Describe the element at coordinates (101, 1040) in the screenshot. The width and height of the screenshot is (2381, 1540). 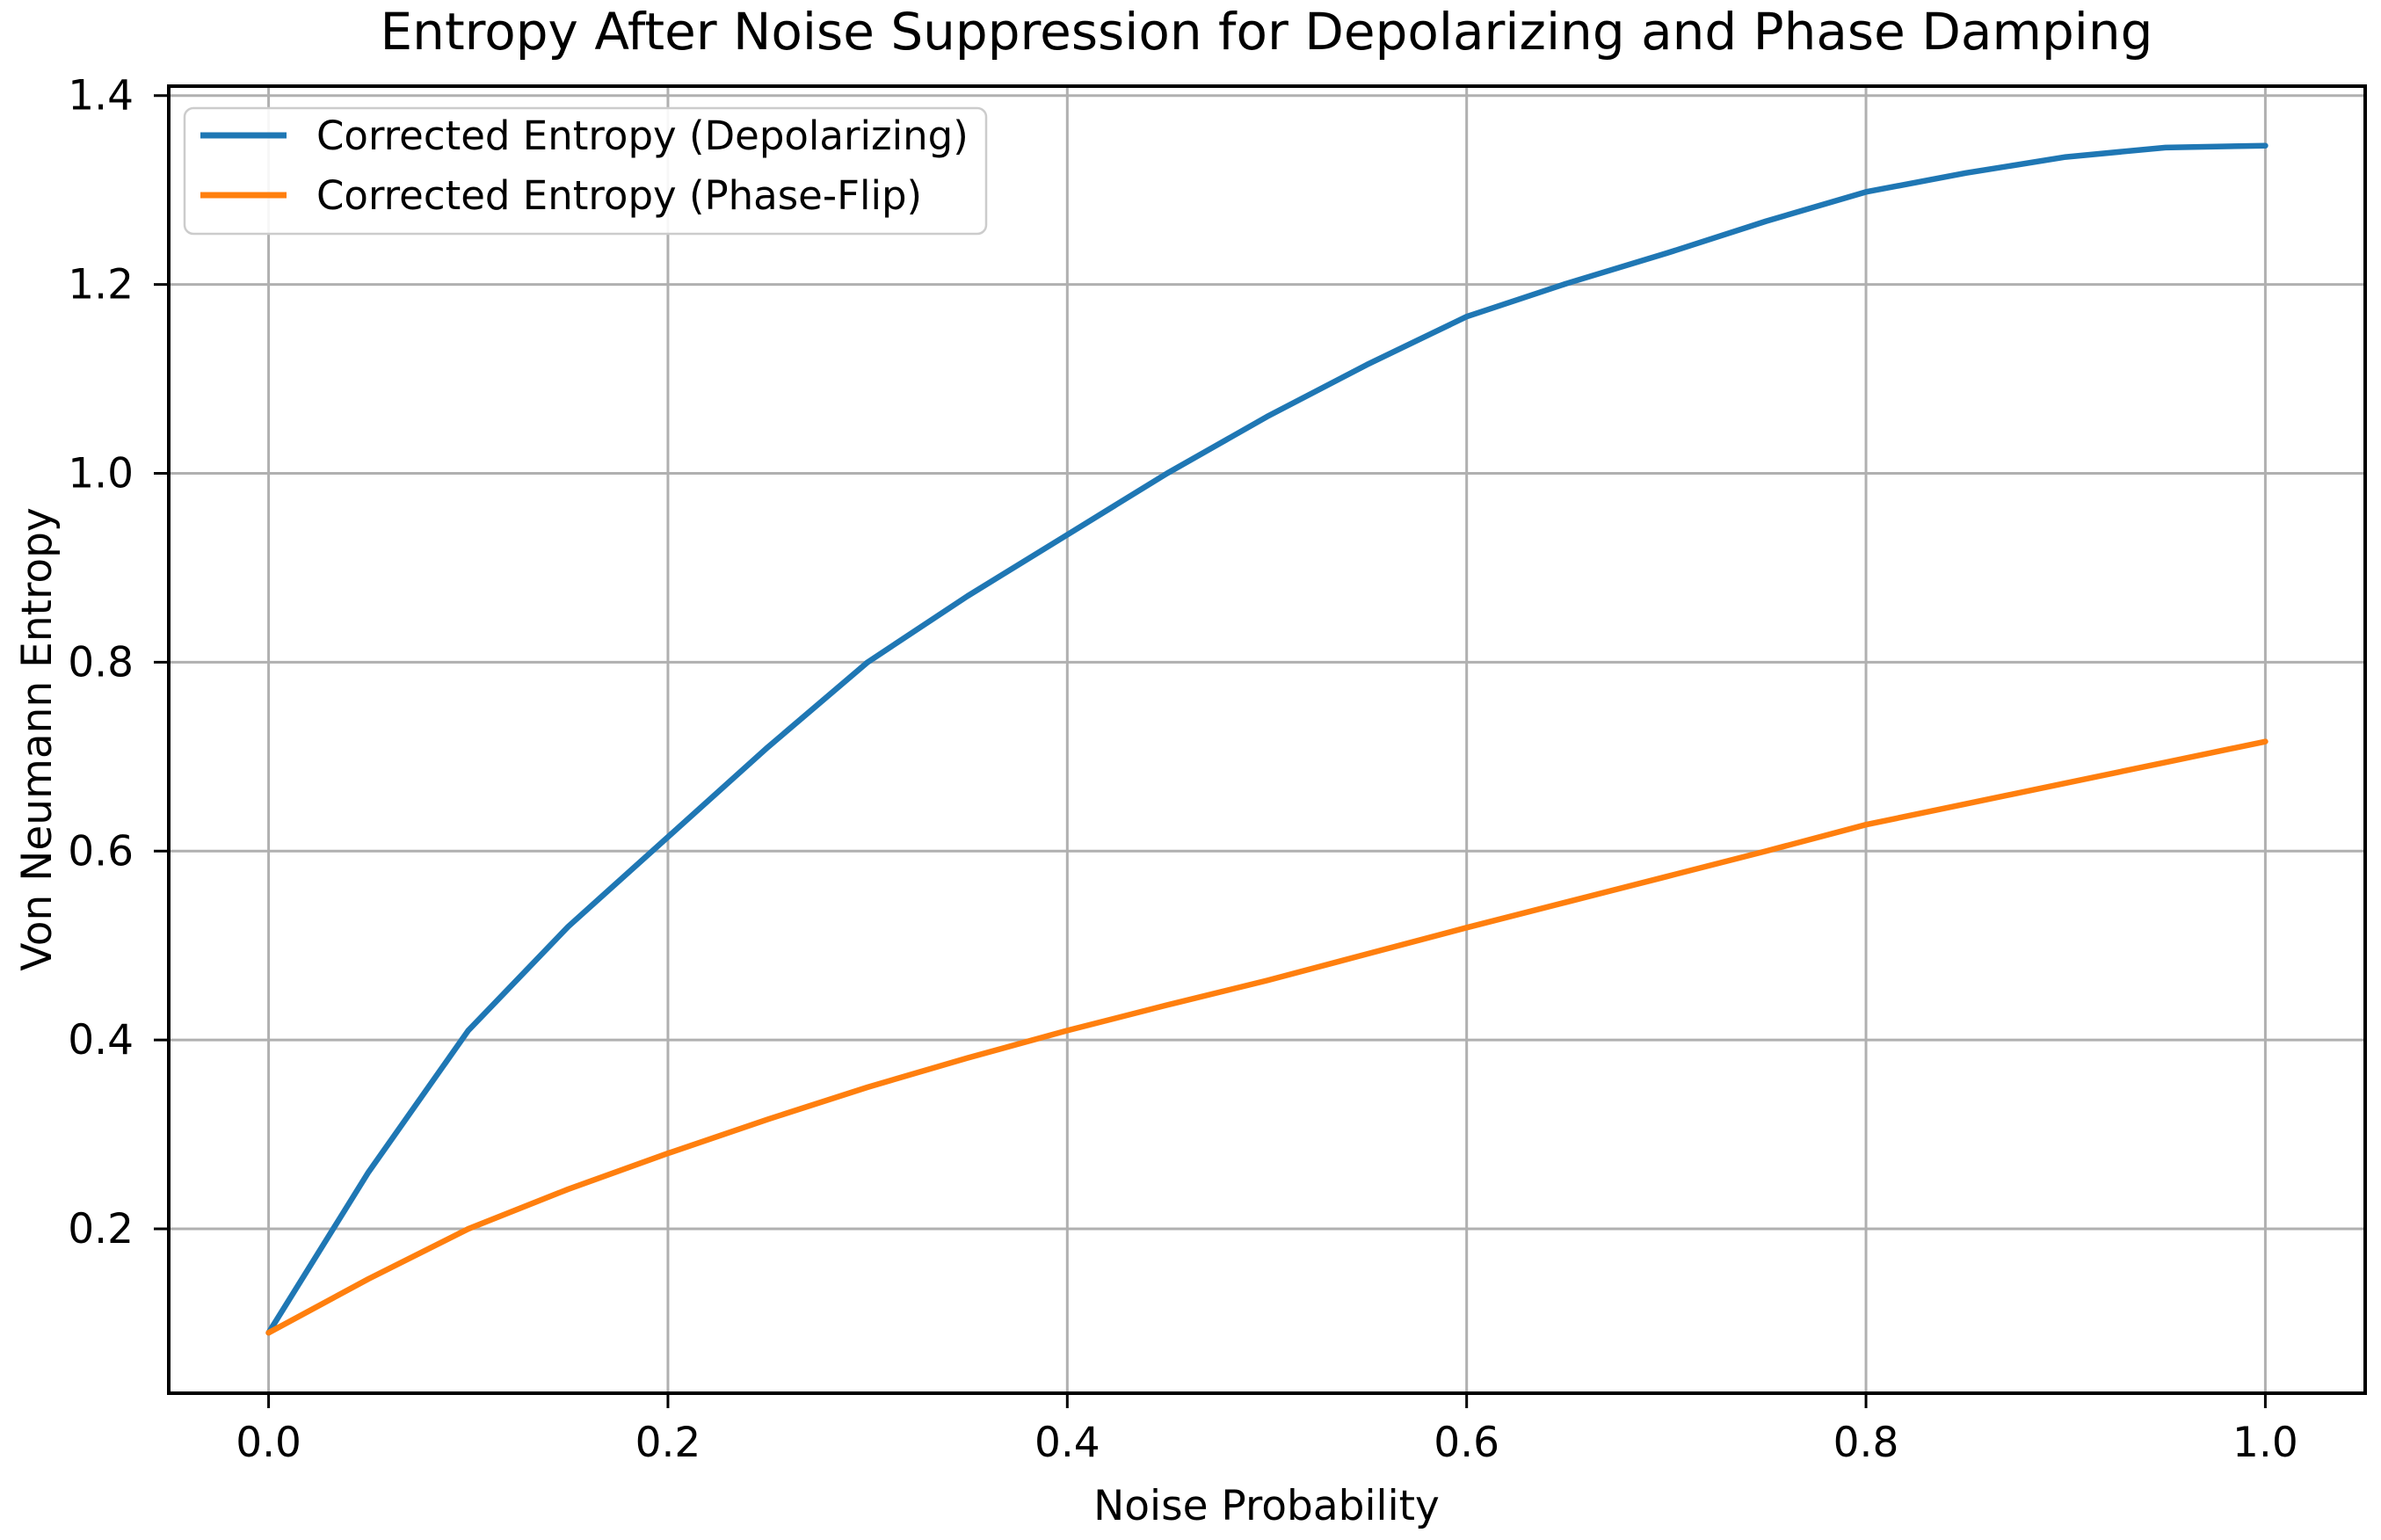
I see `y-tick-label: 0.4` at that location.